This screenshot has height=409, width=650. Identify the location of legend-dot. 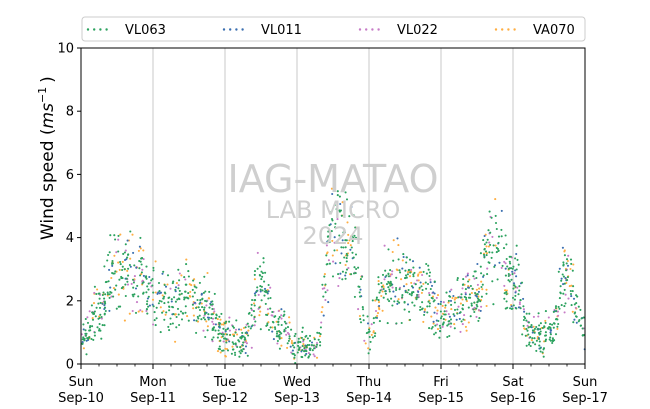
(100, 29).